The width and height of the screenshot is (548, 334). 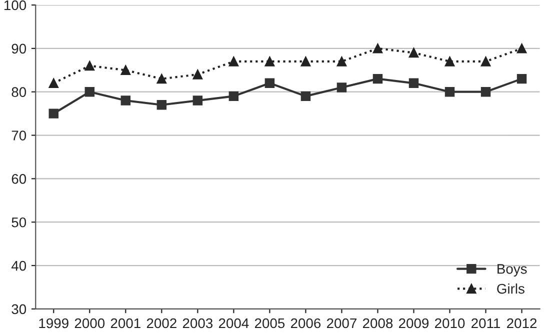 What do you see at coordinates (512, 270) in the screenshot?
I see `legend-label: Boys` at bounding box center [512, 270].